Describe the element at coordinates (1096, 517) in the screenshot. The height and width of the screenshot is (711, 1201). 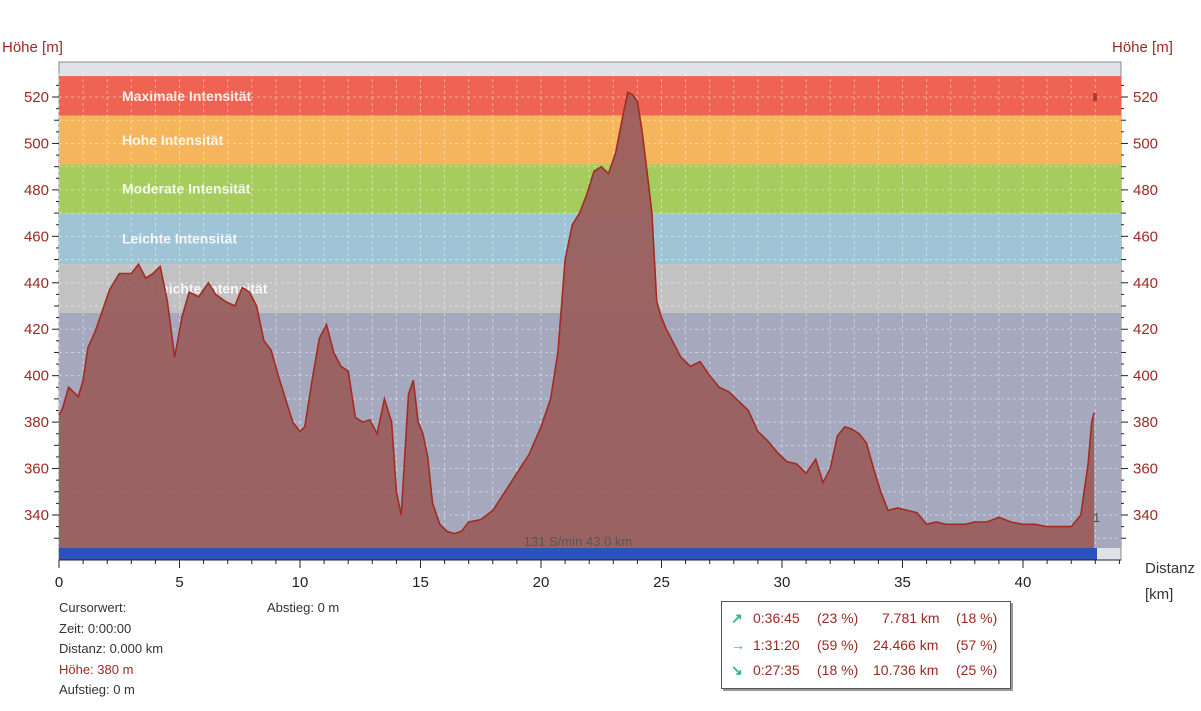
I see `end-marker-label: 1` at that location.